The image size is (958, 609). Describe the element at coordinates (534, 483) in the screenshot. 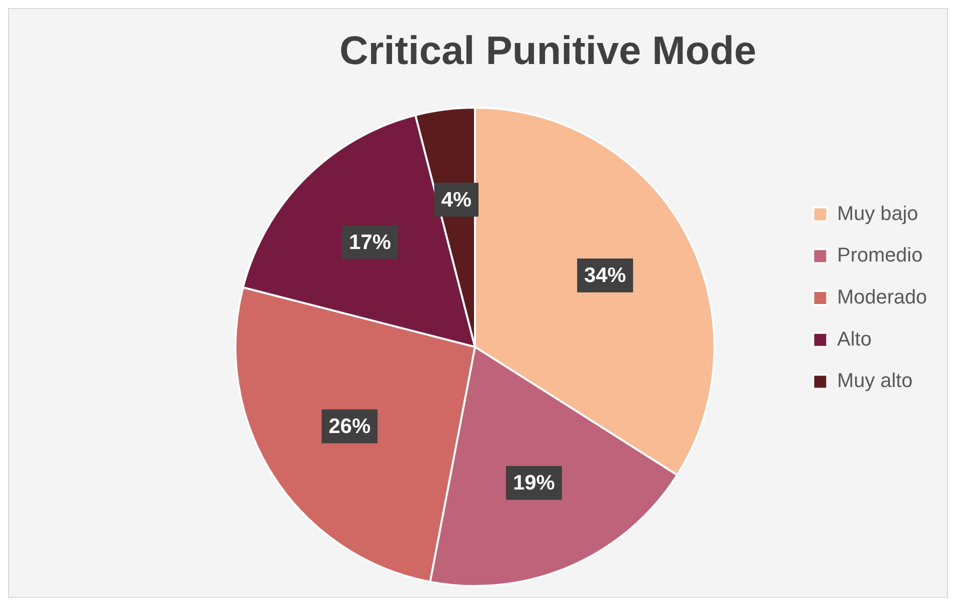

I see `data-label: 19%` at that location.